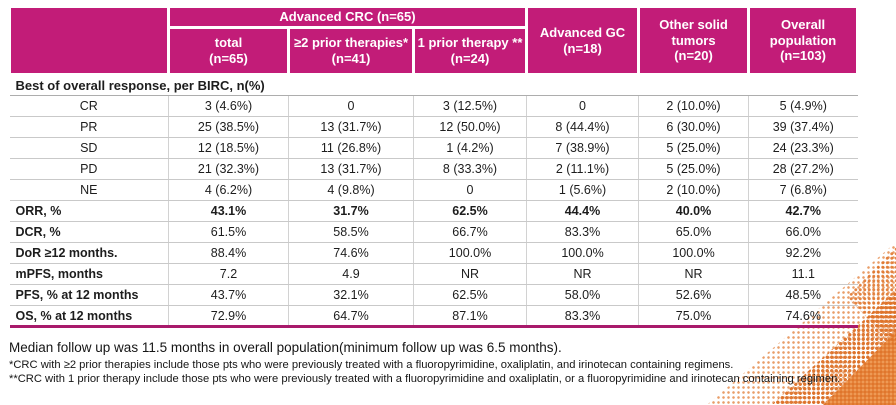 This screenshot has height=405, width=896. What do you see at coordinates (803, 40) in the screenshot?
I see `col-header-overall-population: Overall population (n=103)` at bounding box center [803, 40].